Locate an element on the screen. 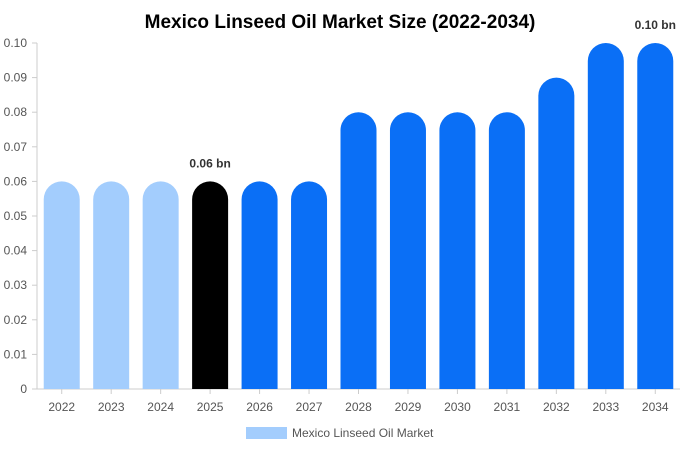  y-tick-label: 0.07 is located at coordinates (16, 147).